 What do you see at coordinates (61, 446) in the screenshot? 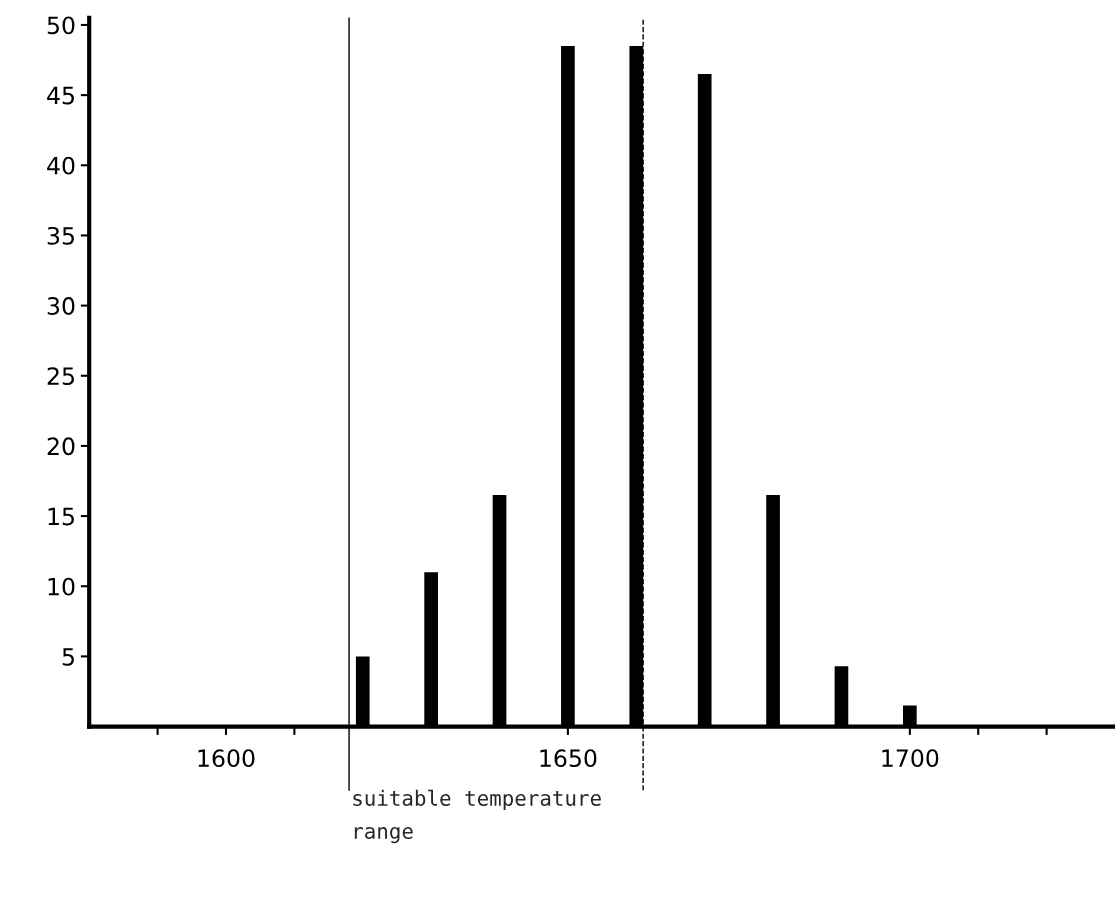
I see `y-tick-label: 20` at bounding box center [61, 446].